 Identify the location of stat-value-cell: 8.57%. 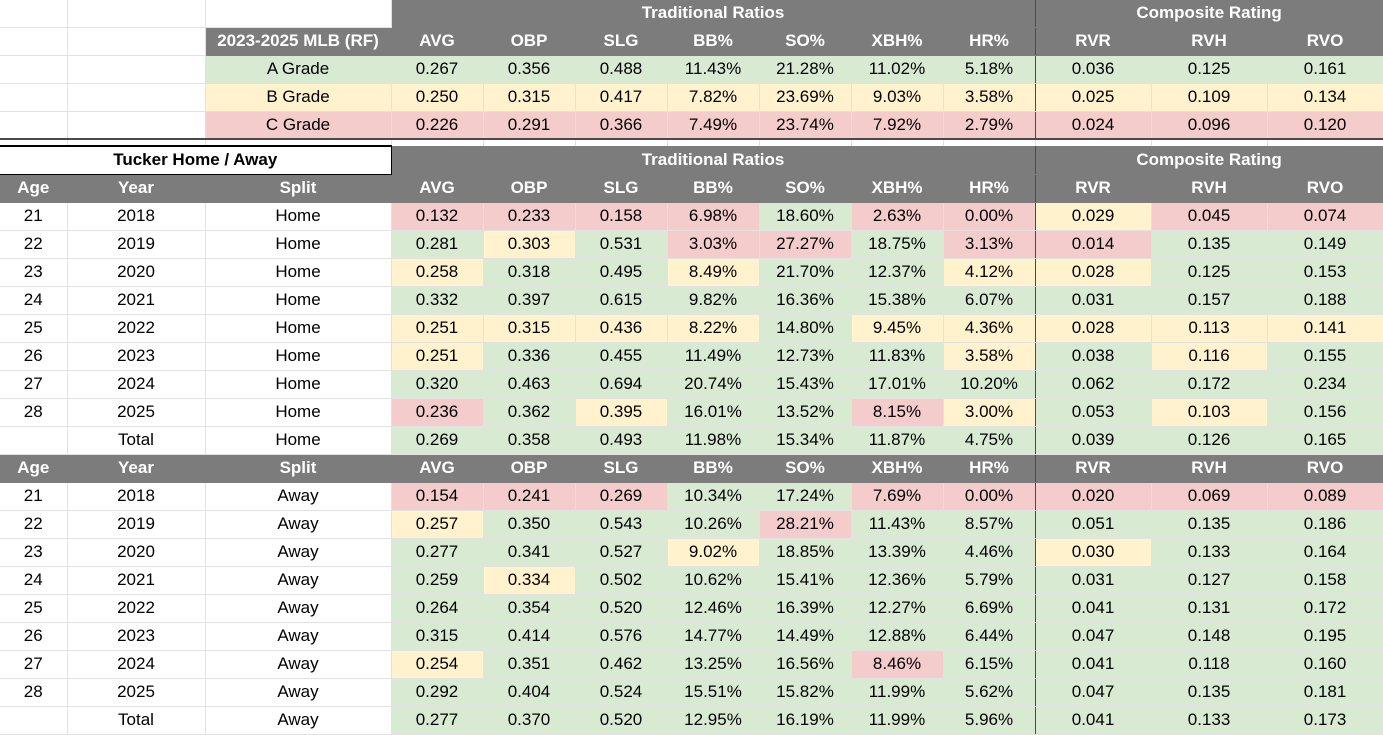
(989, 524).